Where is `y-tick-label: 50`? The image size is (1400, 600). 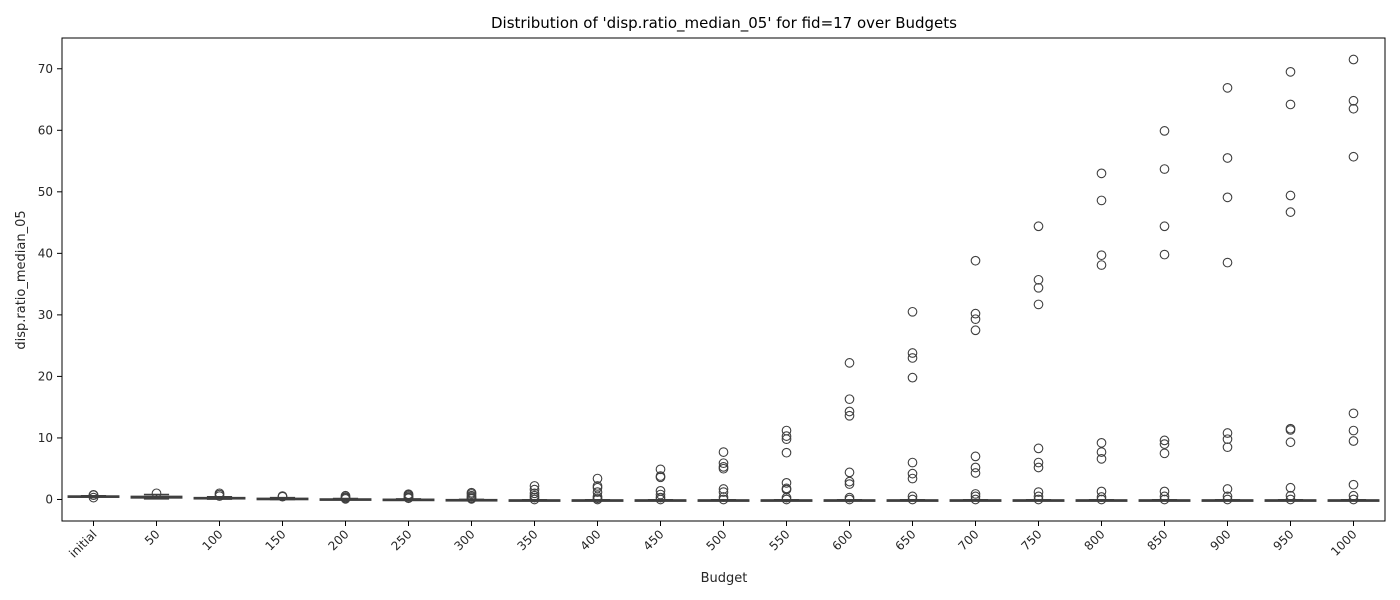
y-tick-label: 50 is located at coordinates (45, 192).